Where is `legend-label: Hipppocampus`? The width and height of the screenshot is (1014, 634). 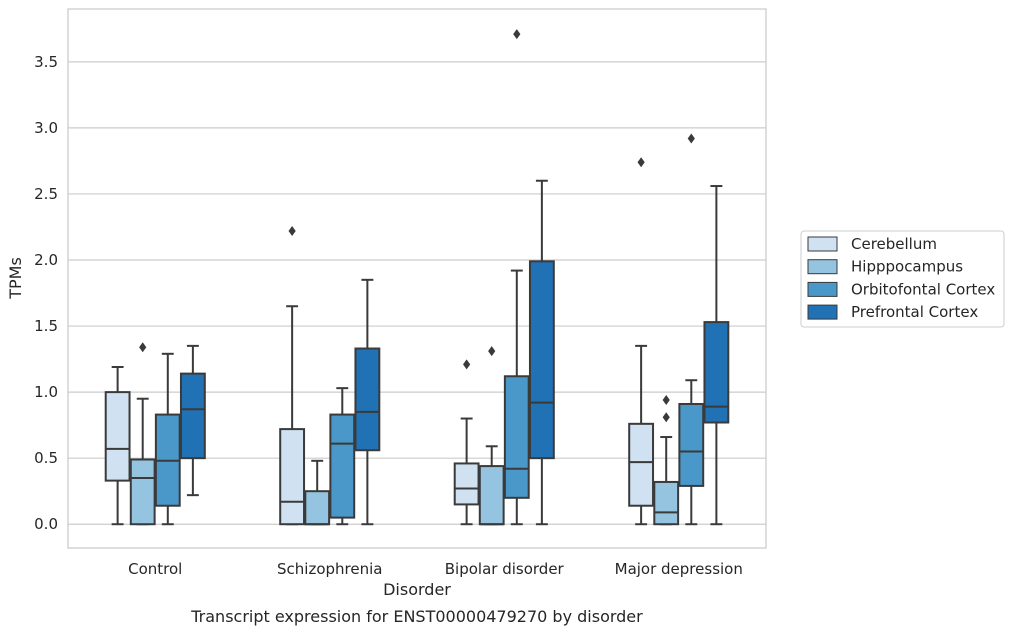 legend-label: Hipppocampus is located at coordinates (907, 267).